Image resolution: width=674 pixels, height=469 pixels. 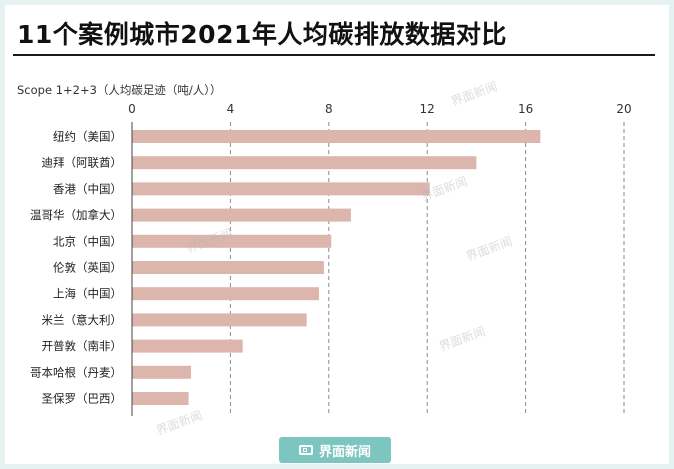 What do you see at coordinates (329, 109) in the screenshot?
I see `x-tick-label: 8` at bounding box center [329, 109].